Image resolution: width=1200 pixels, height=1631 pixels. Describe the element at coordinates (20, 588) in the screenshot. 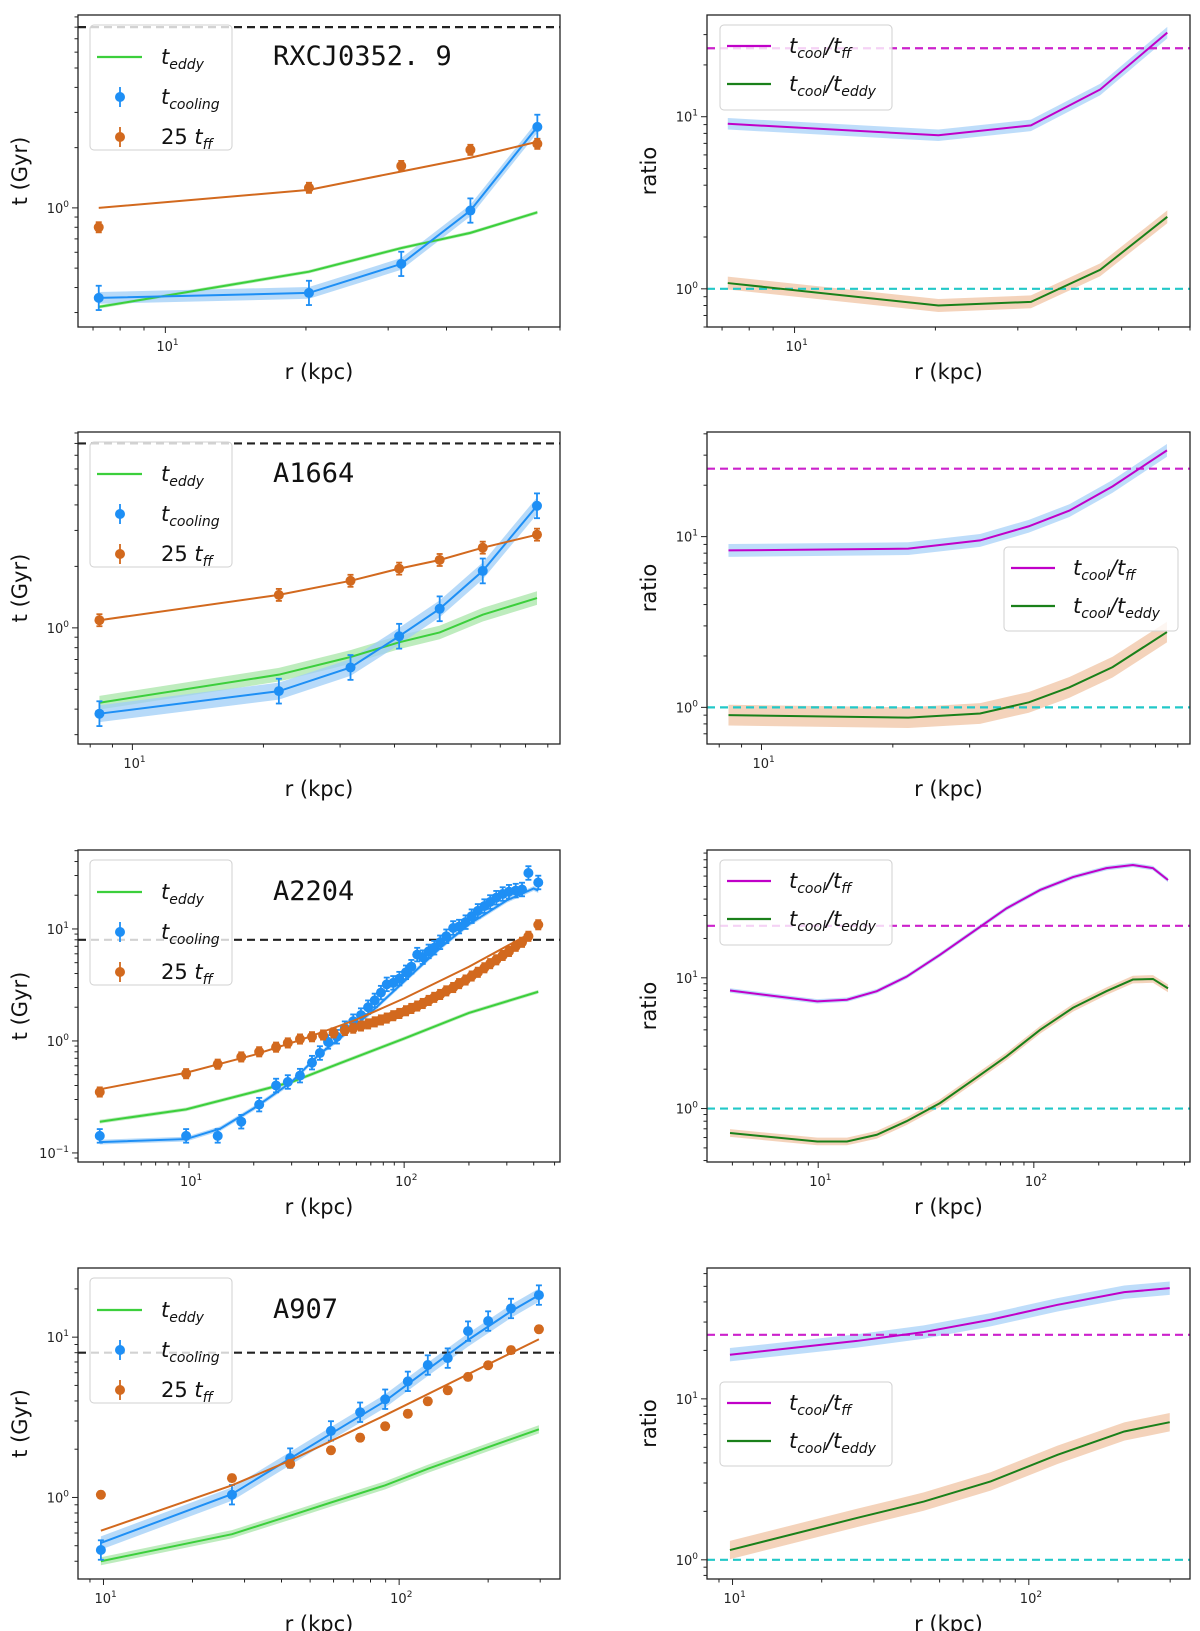

I see `y-axis-label: t (Gyr)` at that location.